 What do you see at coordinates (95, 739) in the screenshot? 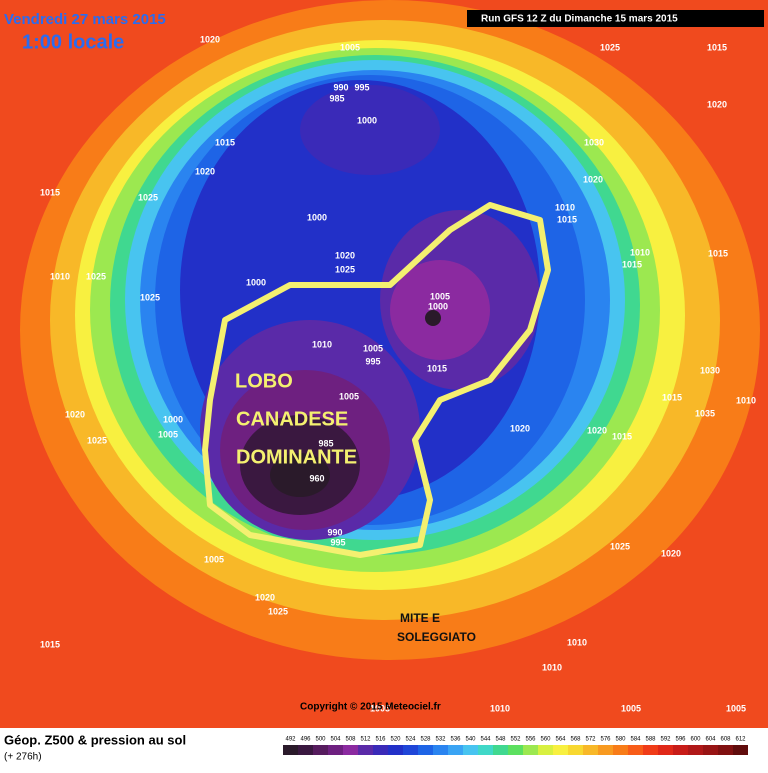
I see `footer-title: Géop. Z500 & pression au sol` at bounding box center [95, 739].